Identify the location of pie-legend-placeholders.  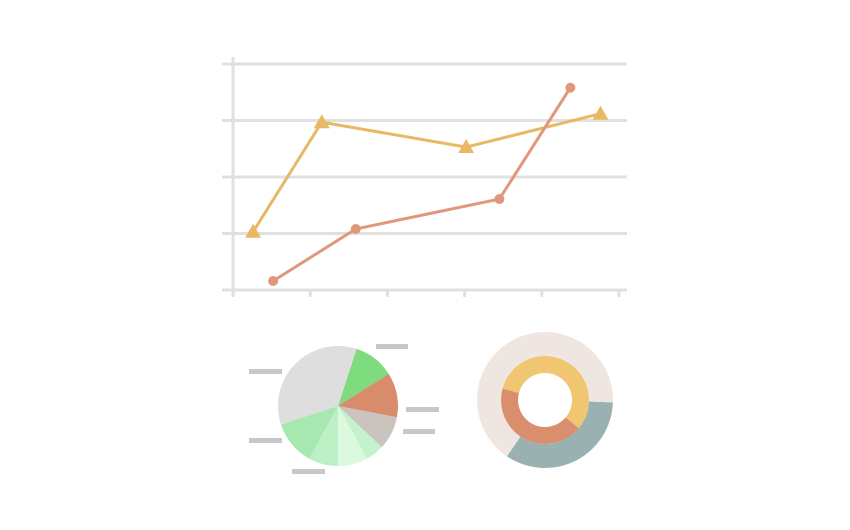
(344, 409).